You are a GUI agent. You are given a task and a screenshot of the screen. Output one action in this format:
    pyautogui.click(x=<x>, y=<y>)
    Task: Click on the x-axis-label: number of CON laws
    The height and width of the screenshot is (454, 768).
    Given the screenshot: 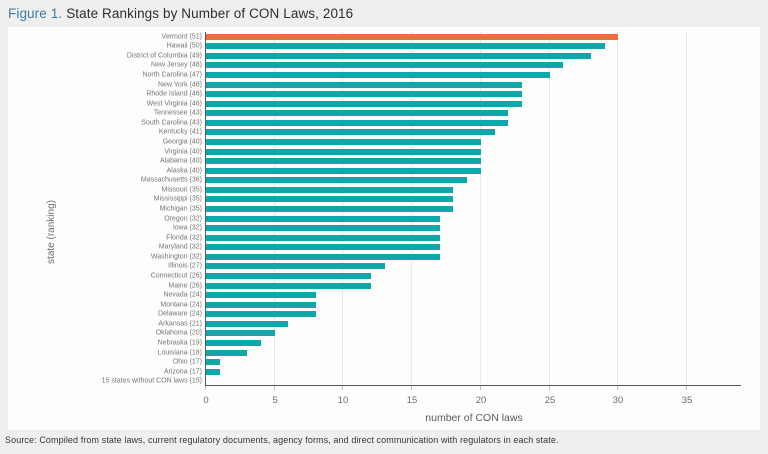 What is the action you would take?
    pyautogui.click(x=474, y=418)
    